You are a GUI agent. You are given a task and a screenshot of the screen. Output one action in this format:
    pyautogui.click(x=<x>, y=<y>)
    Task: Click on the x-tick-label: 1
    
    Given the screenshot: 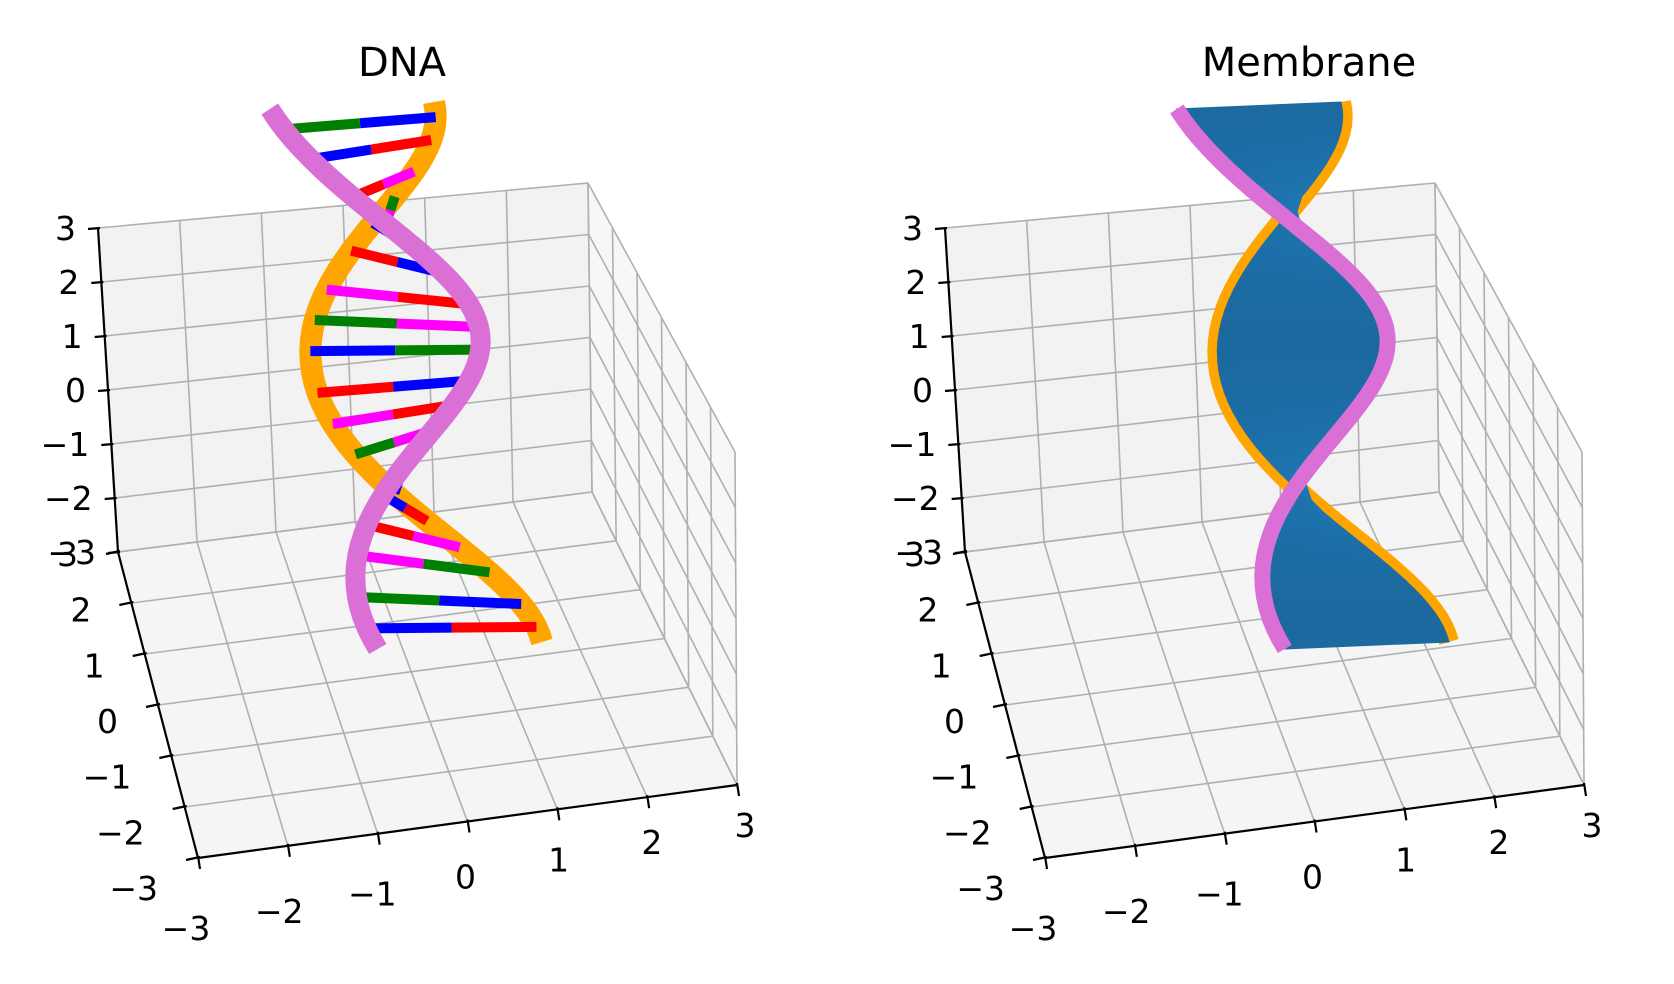 What is the action you would take?
    pyautogui.click(x=1405, y=859)
    